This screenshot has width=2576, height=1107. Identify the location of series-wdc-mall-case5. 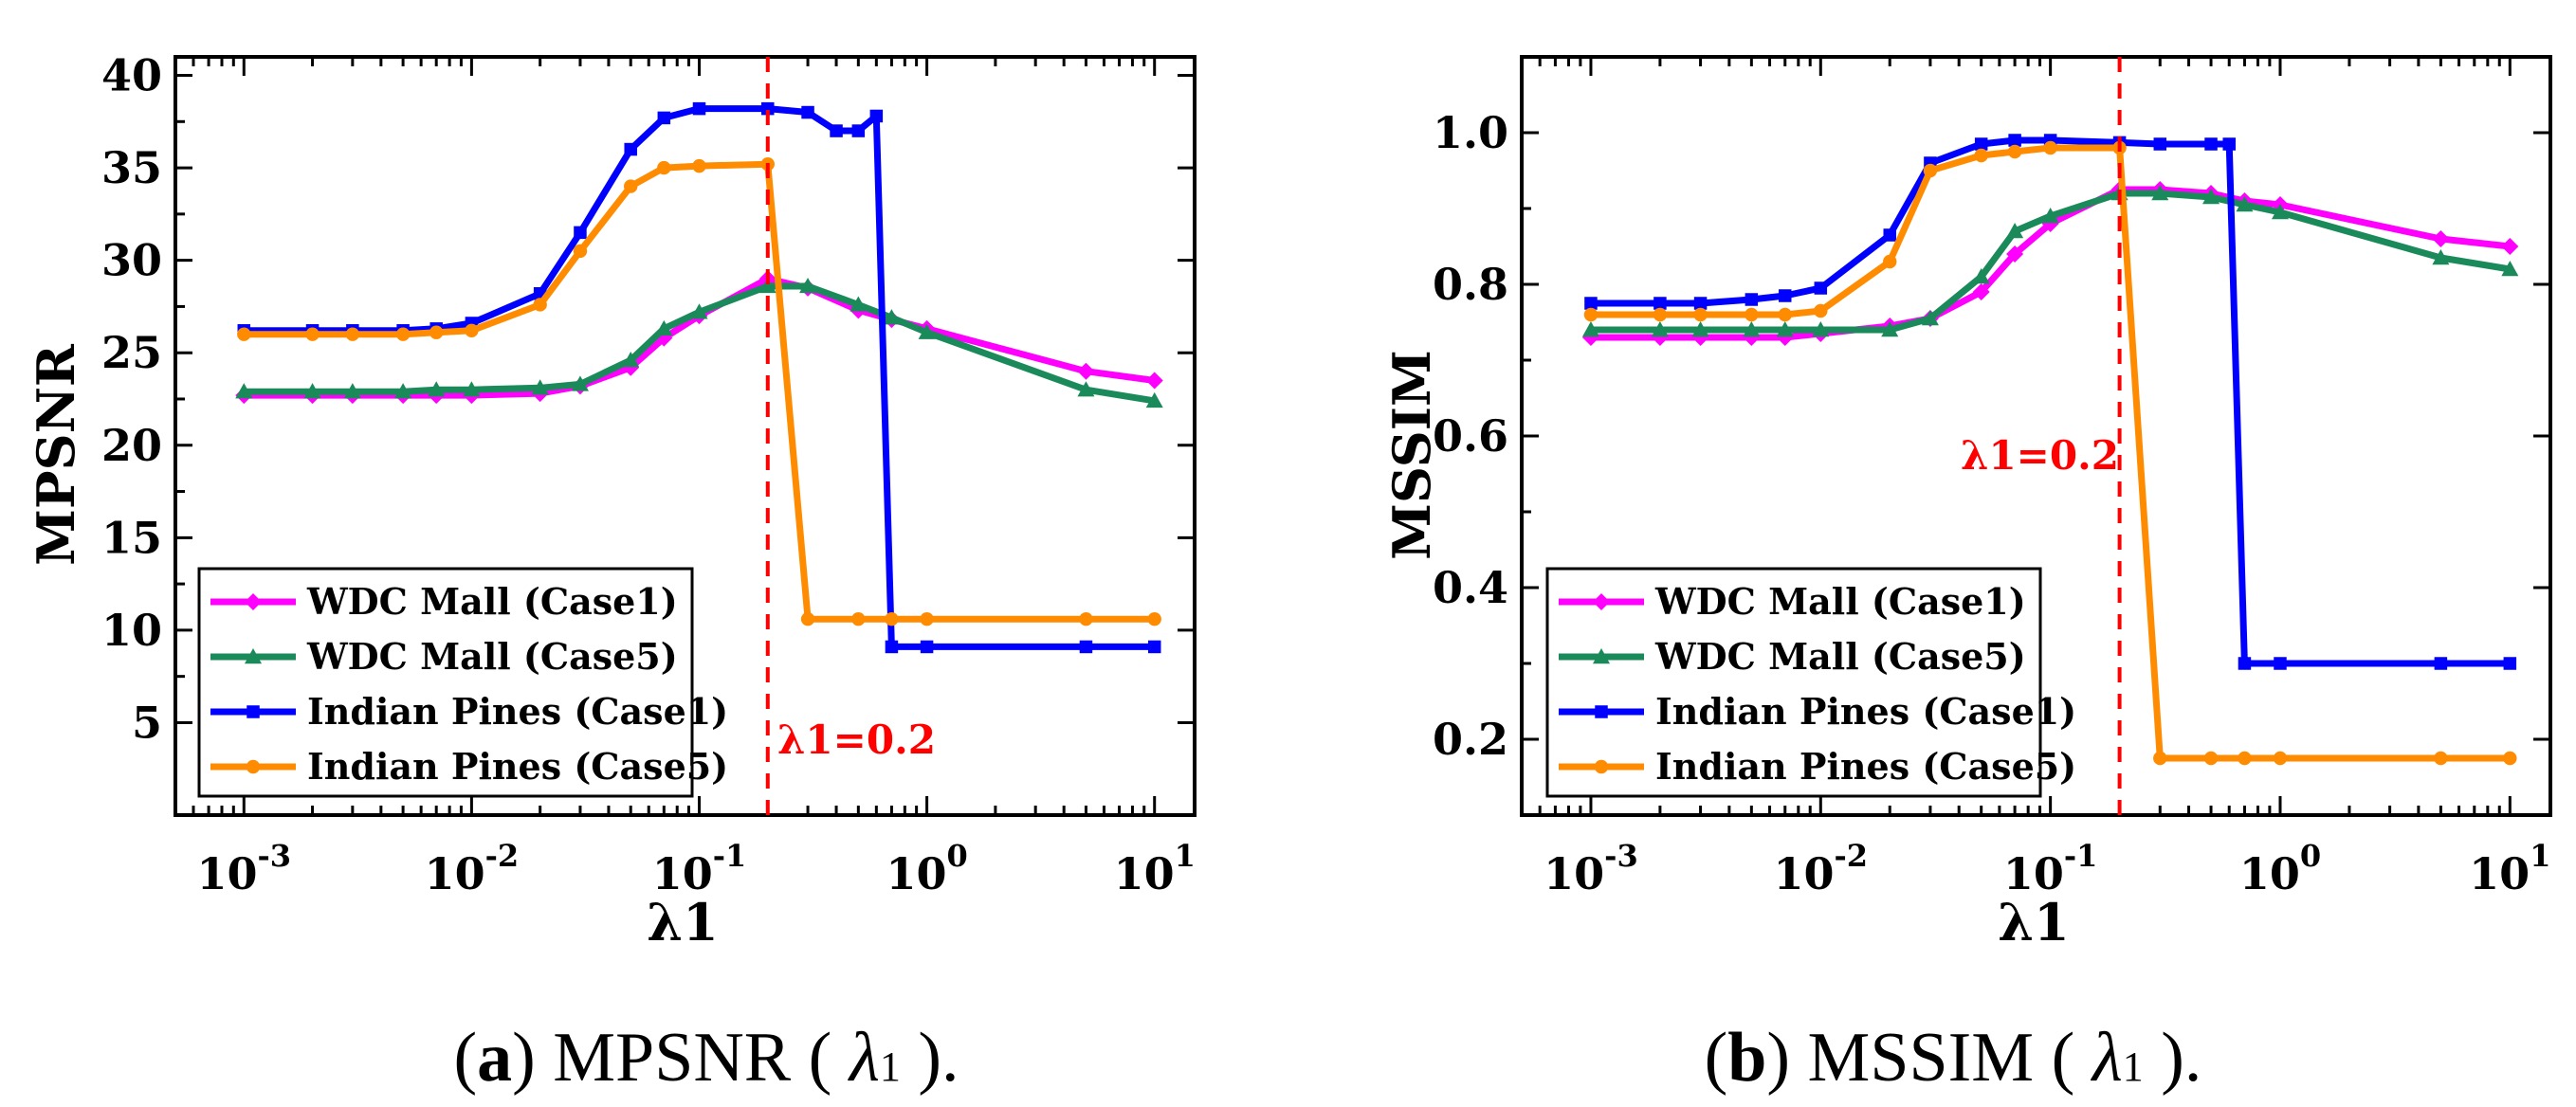
(2050, 261).